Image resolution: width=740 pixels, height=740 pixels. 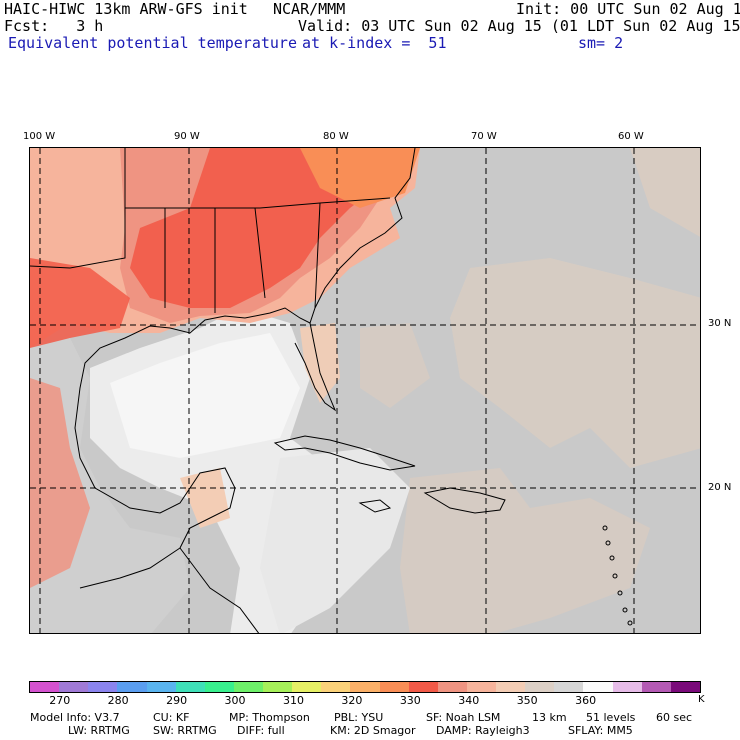 What do you see at coordinates (60, 700) in the screenshot?
I see `colorbar-tick-label: 270` at bounding box center [60, 700].